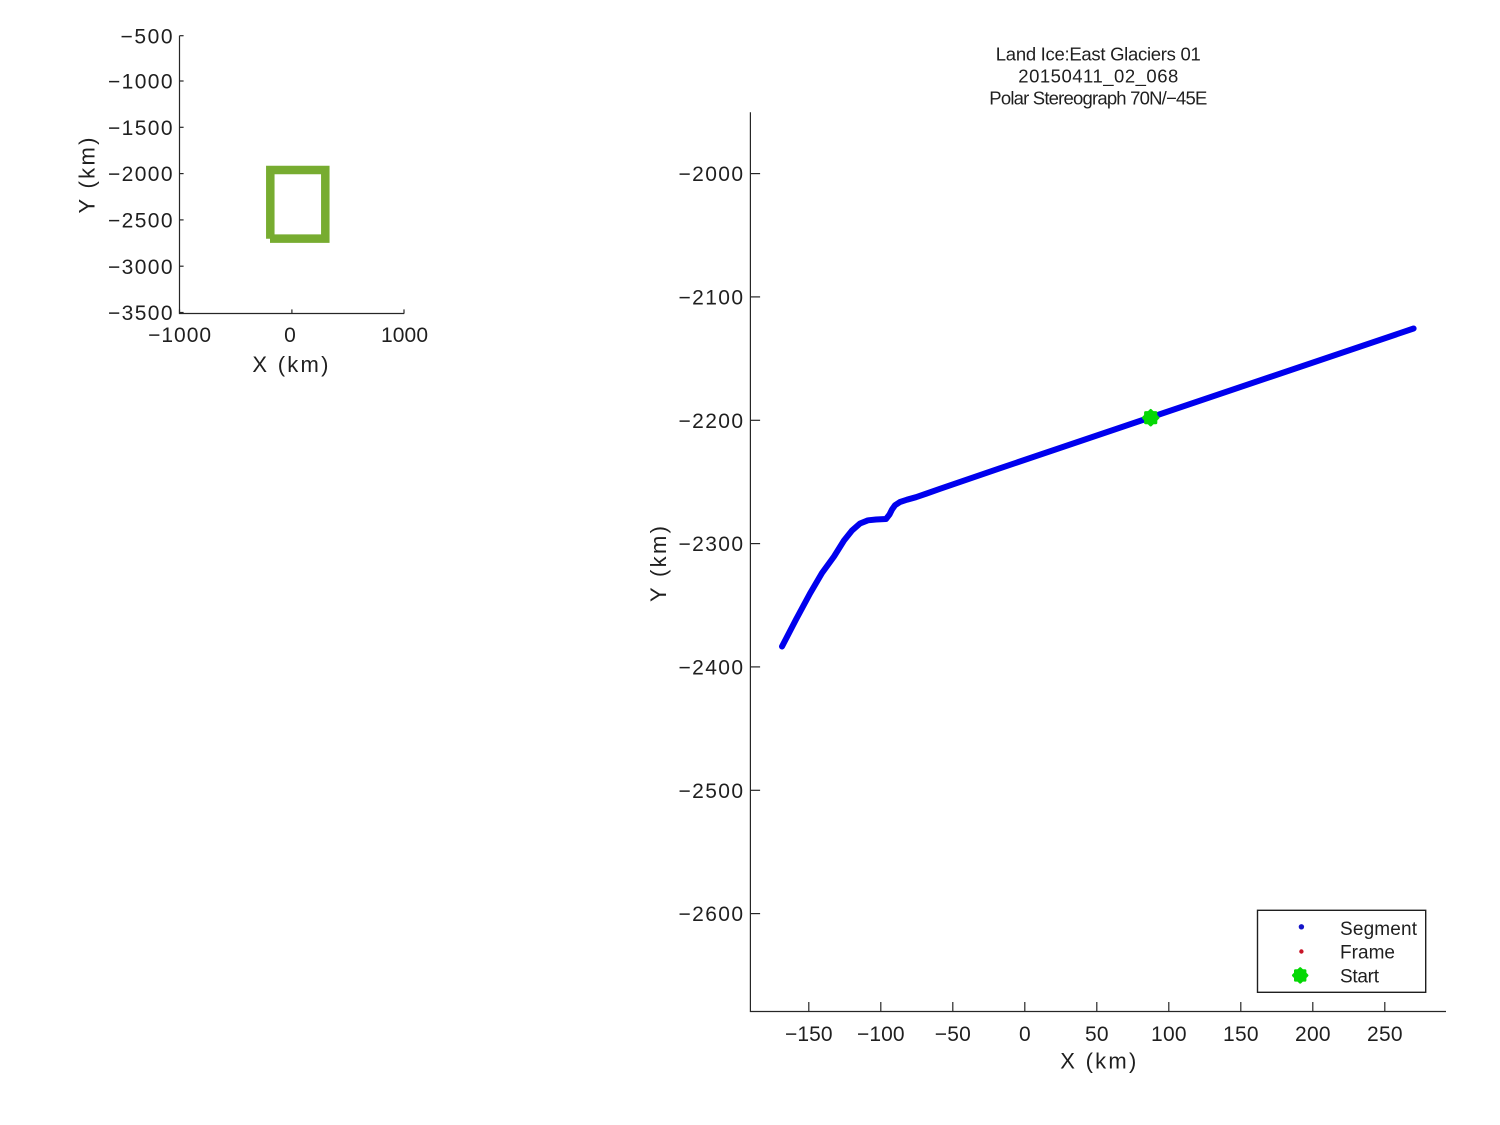  I want to click on svg-text: Polar Stereograph 70N/−45E, so click(1098, 97).